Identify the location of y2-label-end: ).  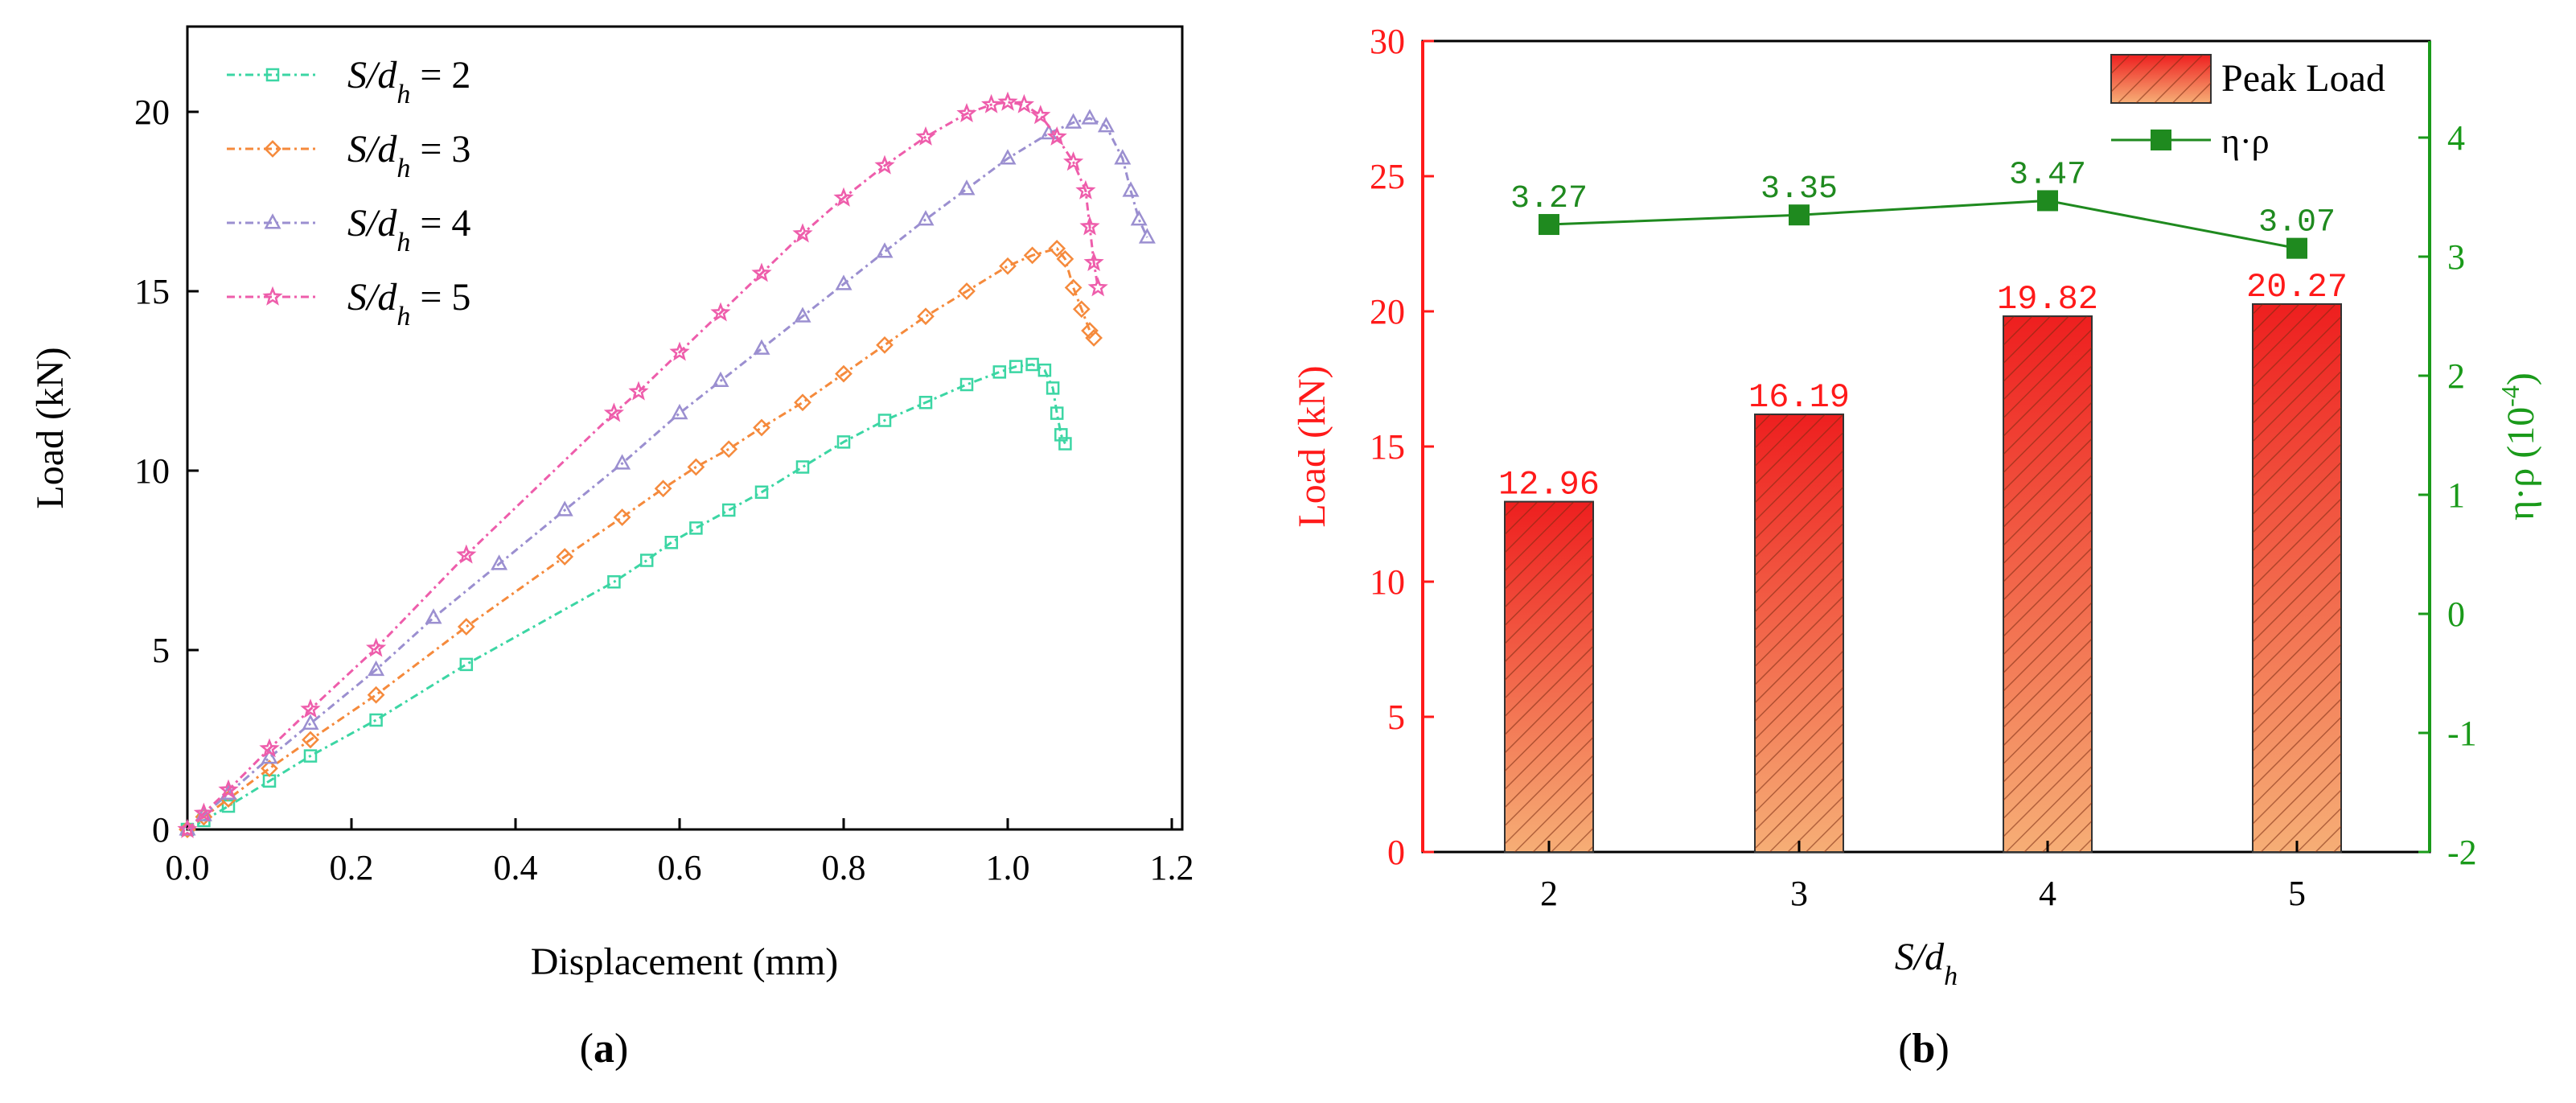
(2521, 378).